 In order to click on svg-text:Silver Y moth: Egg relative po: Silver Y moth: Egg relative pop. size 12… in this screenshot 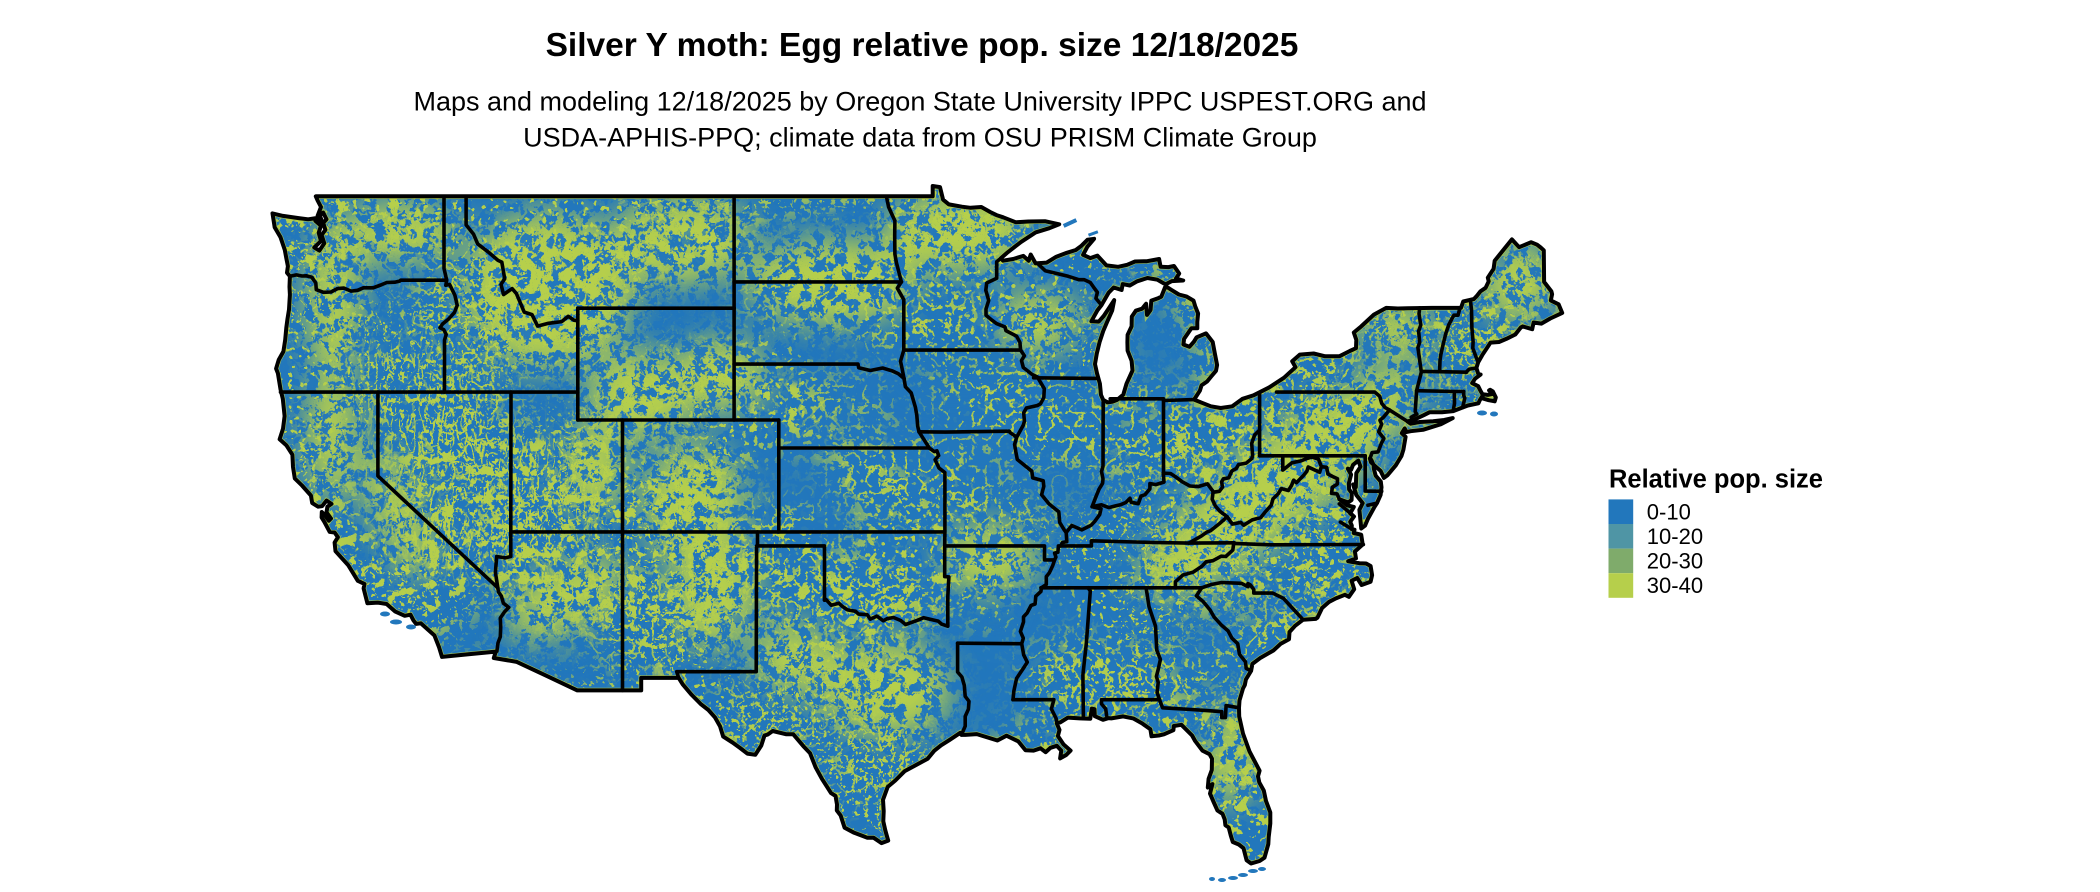, I will do `click(922, 45)`.